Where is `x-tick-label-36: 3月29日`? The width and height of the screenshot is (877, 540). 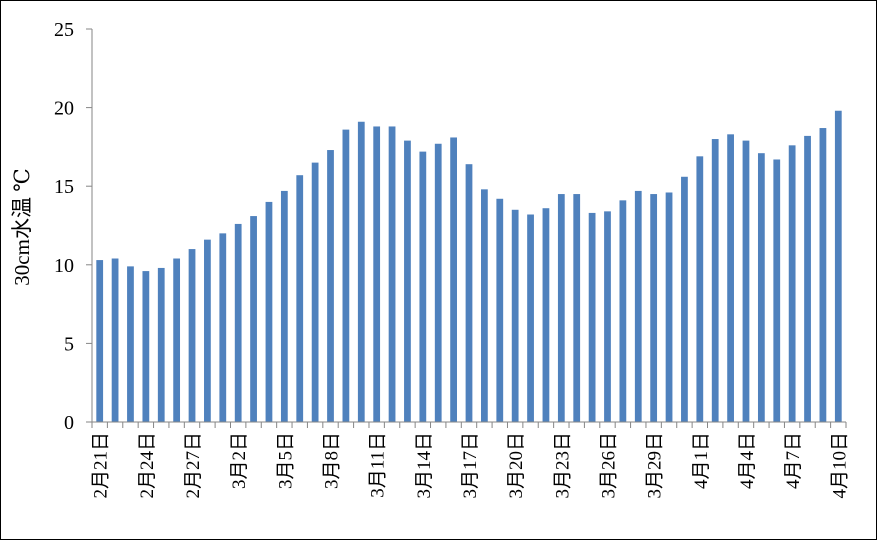 x-tick-label-36: 3月29日 is located at coordinates (655, 465).